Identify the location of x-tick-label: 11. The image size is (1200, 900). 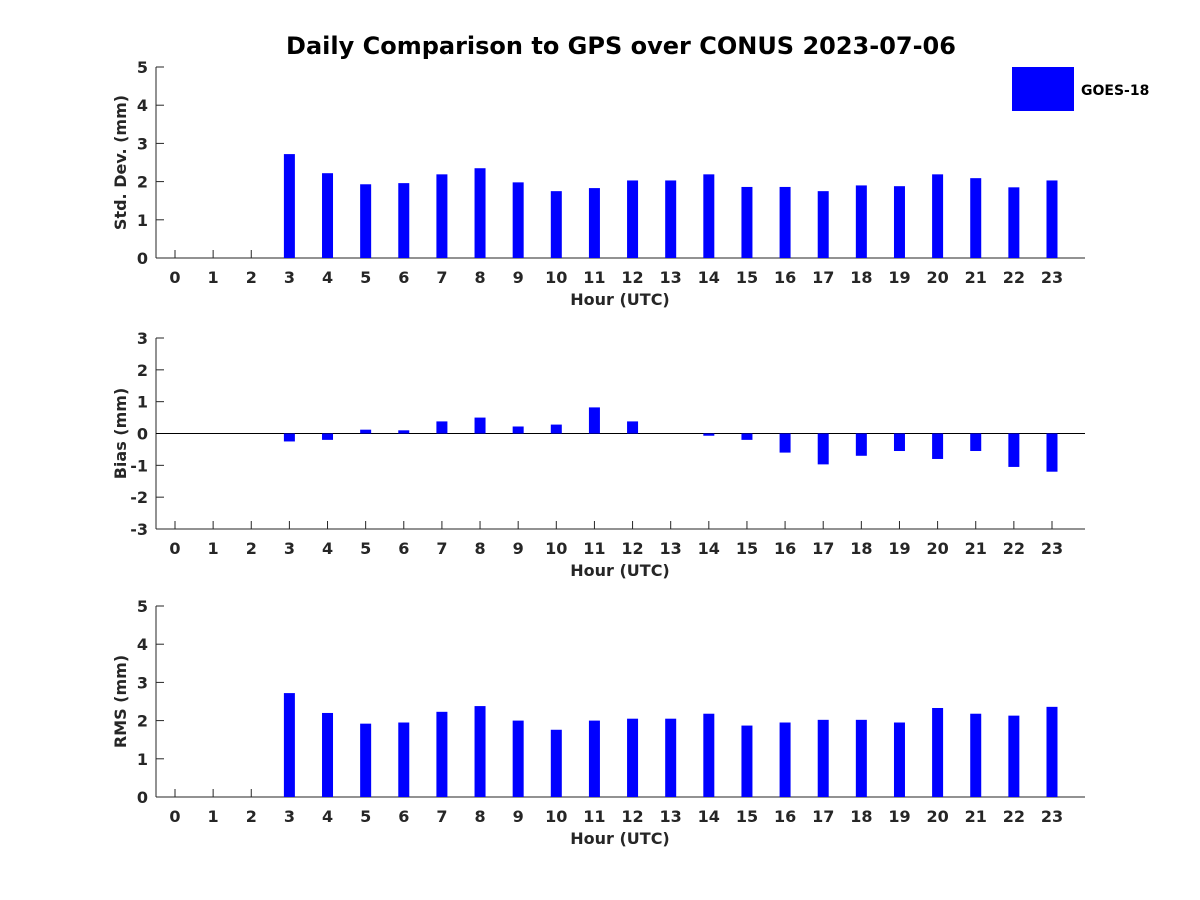
(594, 277).